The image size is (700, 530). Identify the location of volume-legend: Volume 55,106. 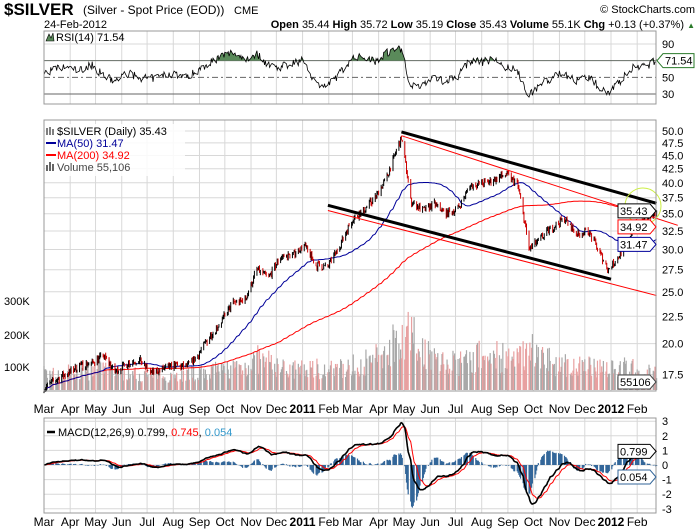
(93, 168).